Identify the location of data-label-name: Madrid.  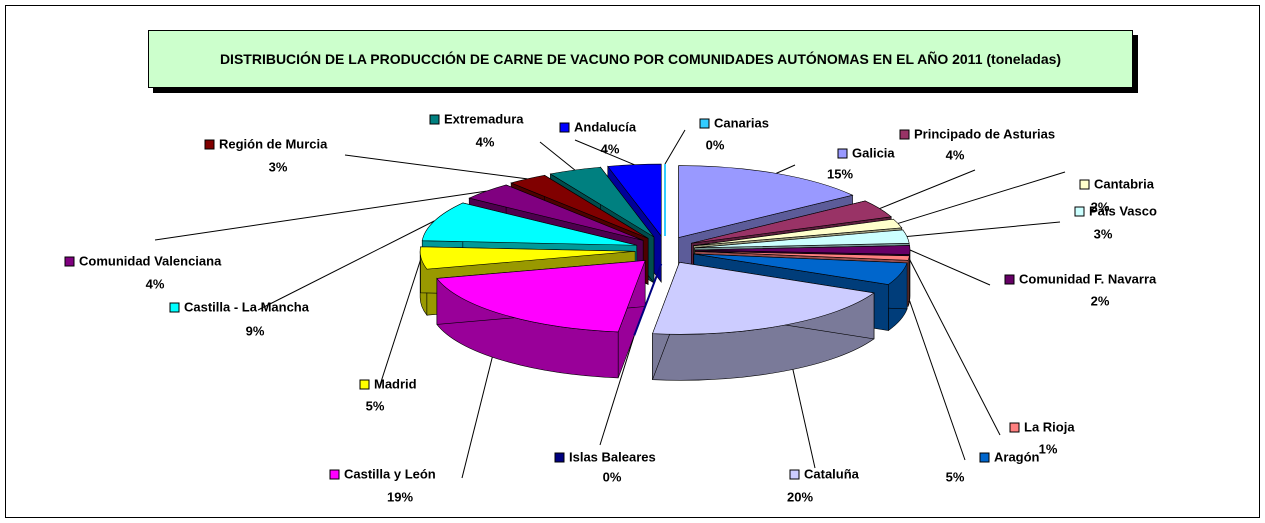
(395, 383).